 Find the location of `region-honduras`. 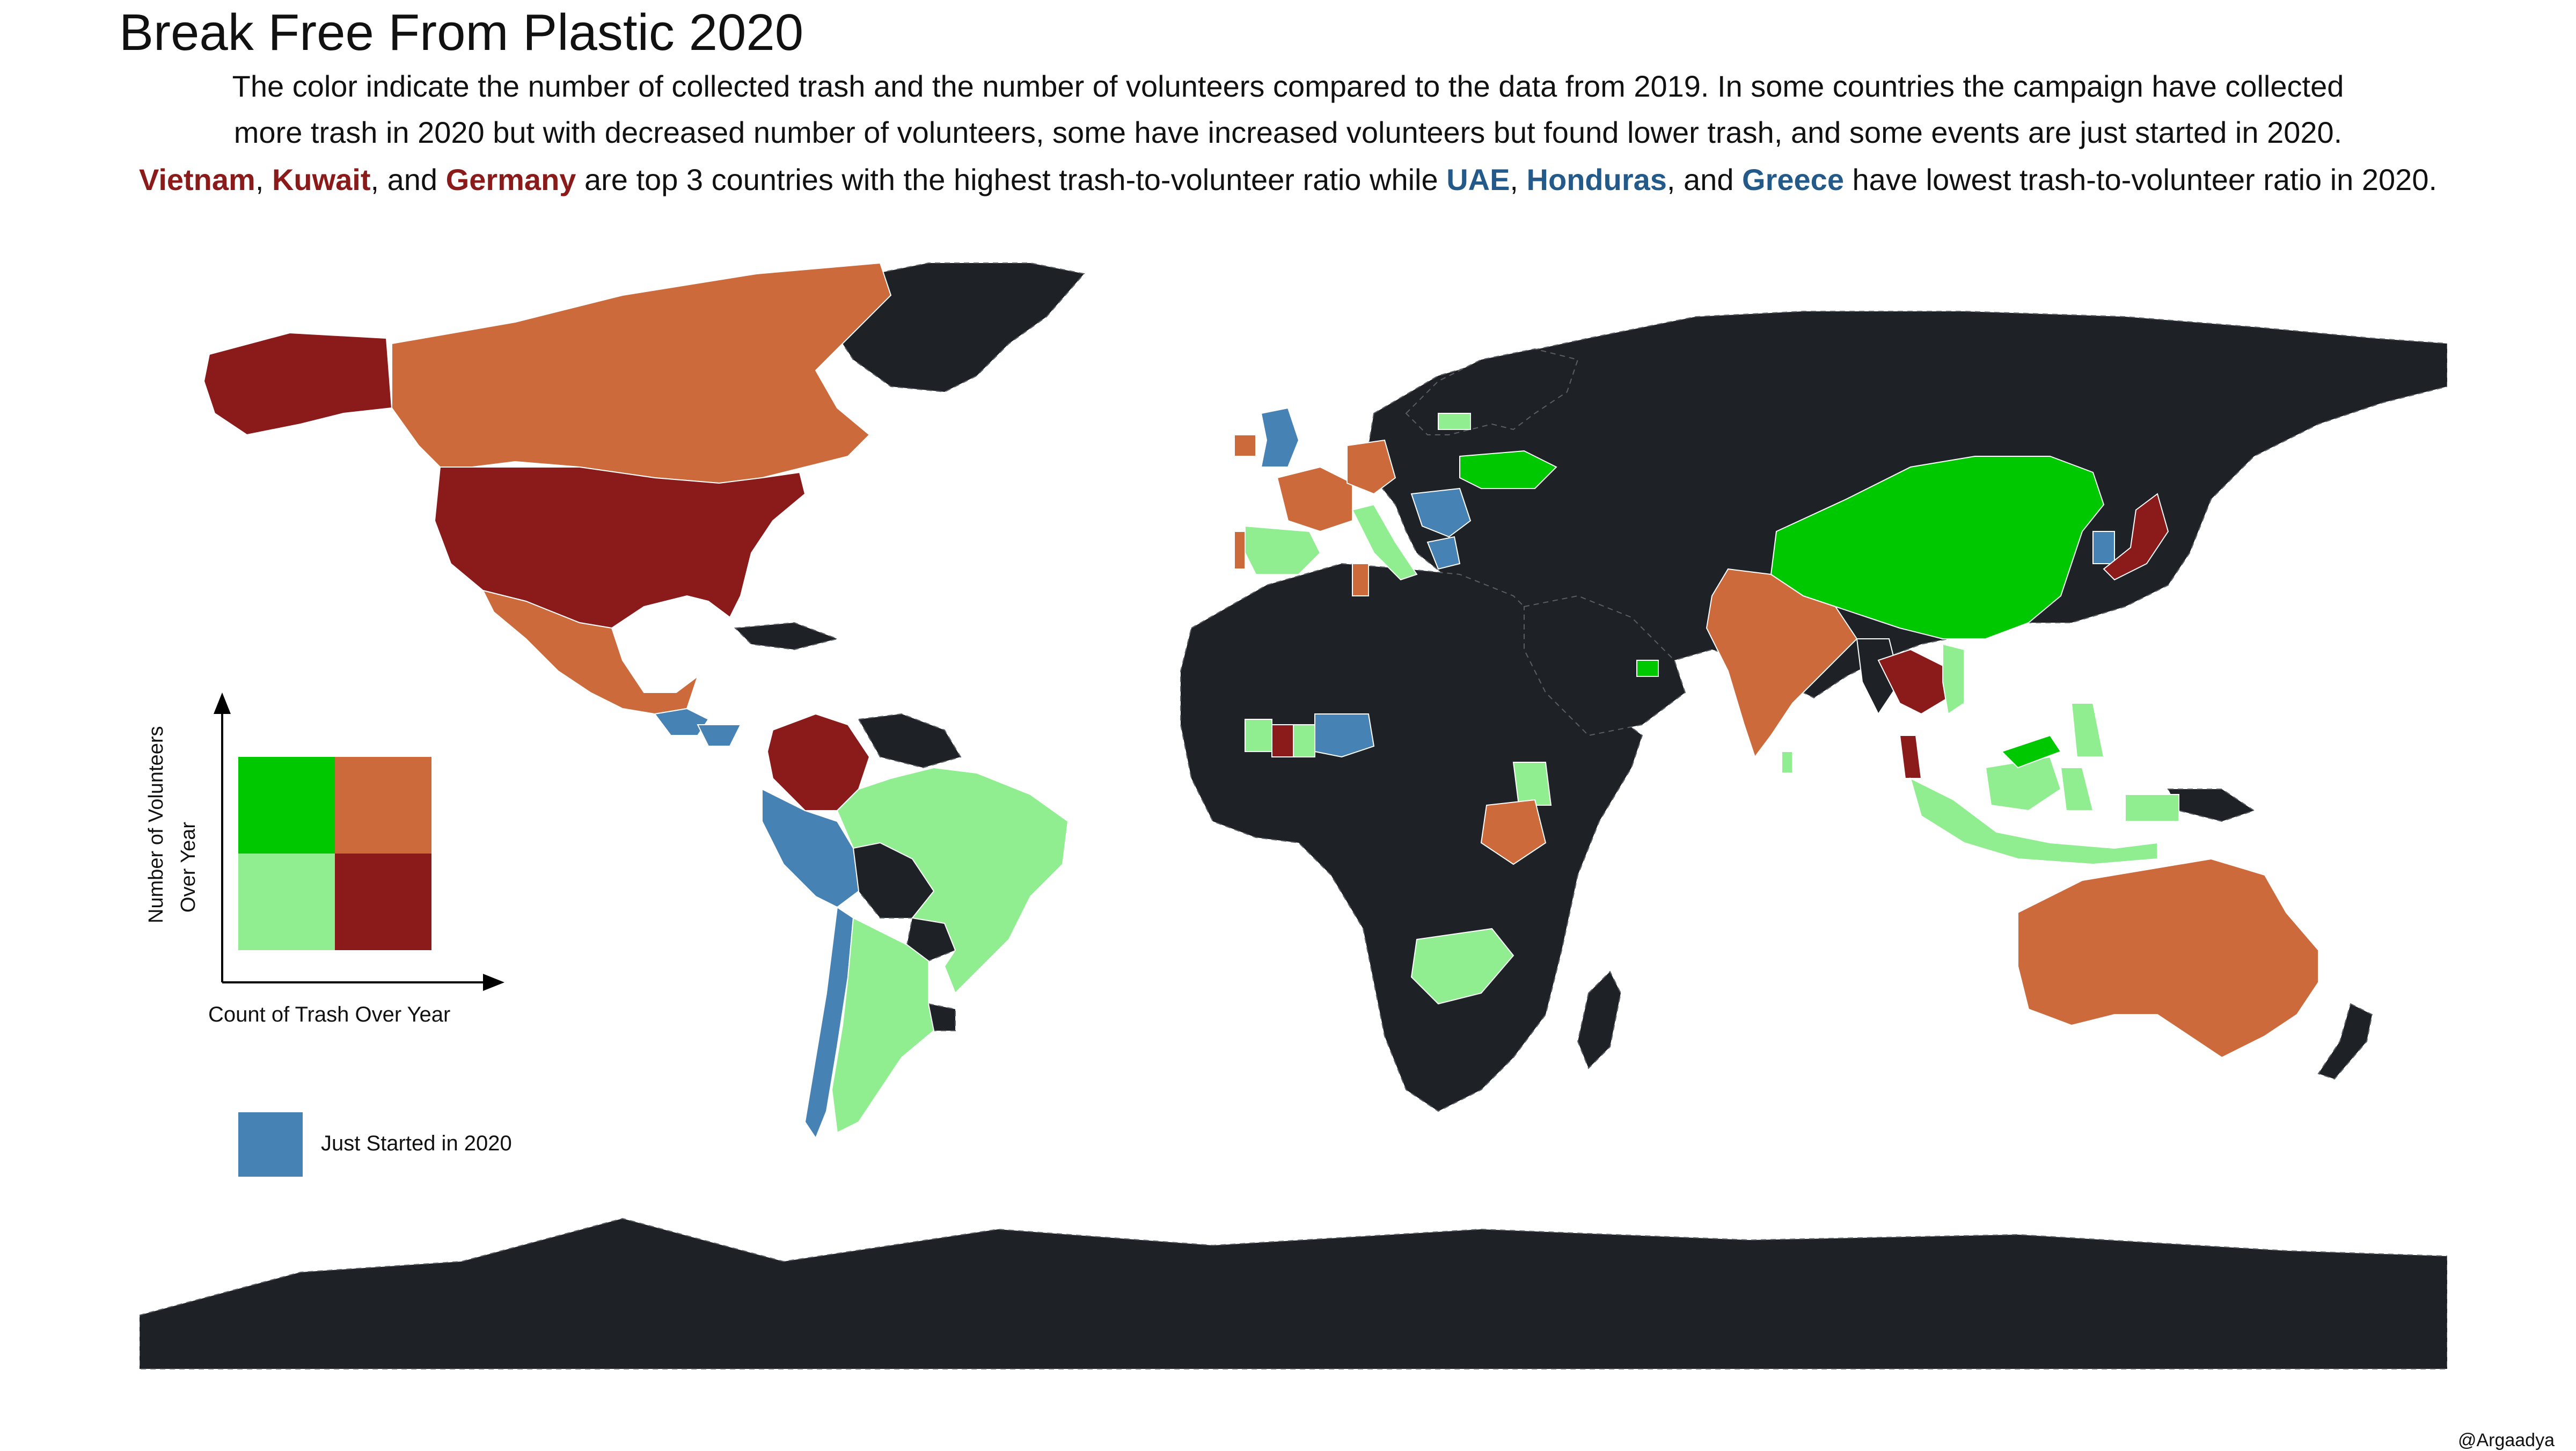

region-honduras is located at coordinates (719, 736).